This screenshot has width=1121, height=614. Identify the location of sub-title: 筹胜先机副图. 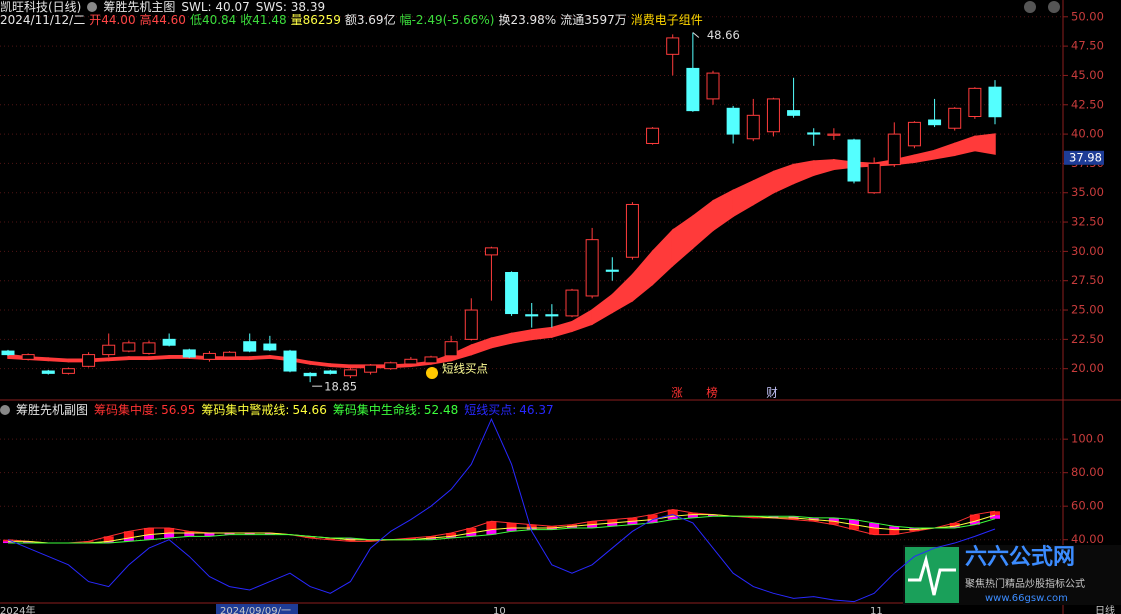
(52, 410).